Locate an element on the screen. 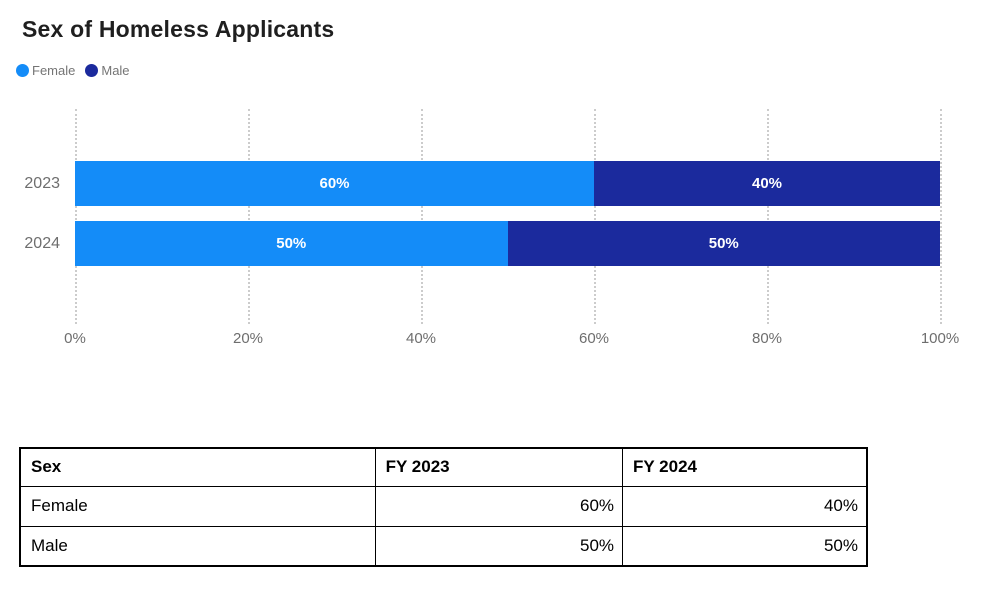  table-header-row: Sex FY 2023 FY 2024 is located at coordinates (443, 467).